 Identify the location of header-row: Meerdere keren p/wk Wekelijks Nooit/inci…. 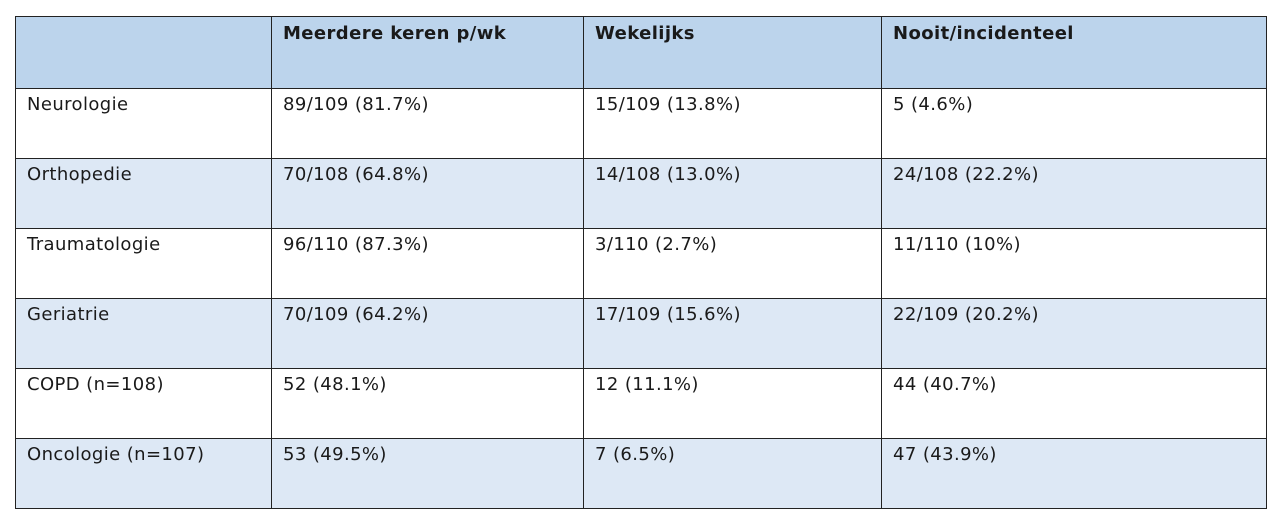
(641, 52).